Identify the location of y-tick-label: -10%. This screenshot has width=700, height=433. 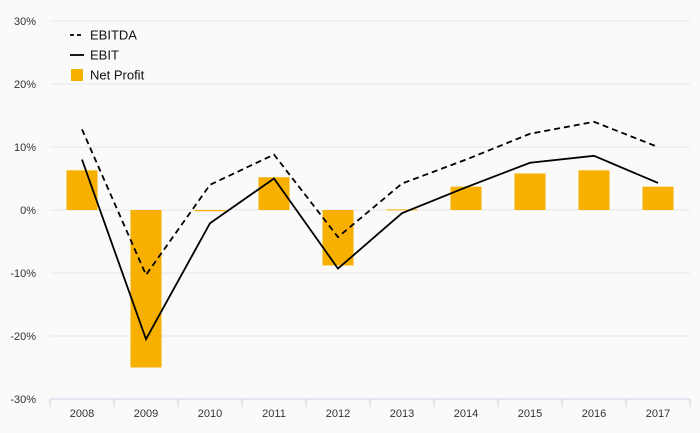
(23, 274).